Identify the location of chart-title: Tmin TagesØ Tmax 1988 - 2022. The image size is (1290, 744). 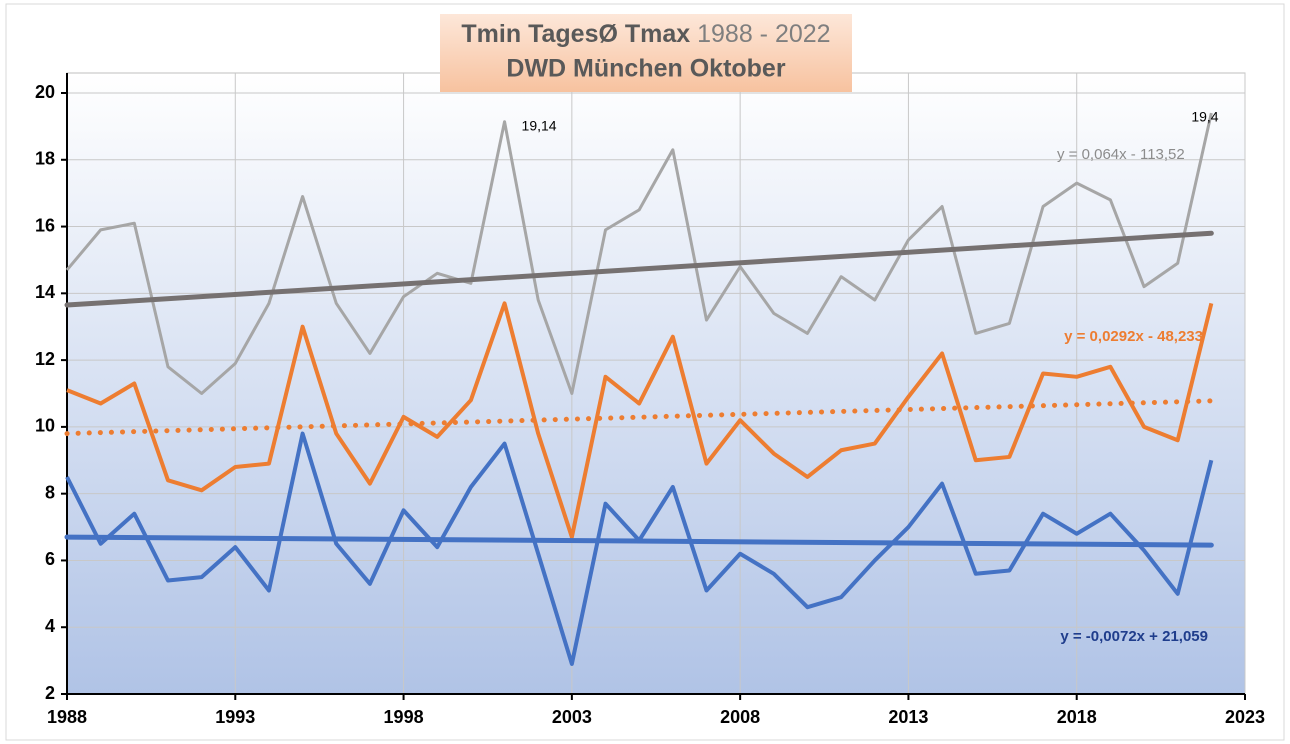
(645, 34).